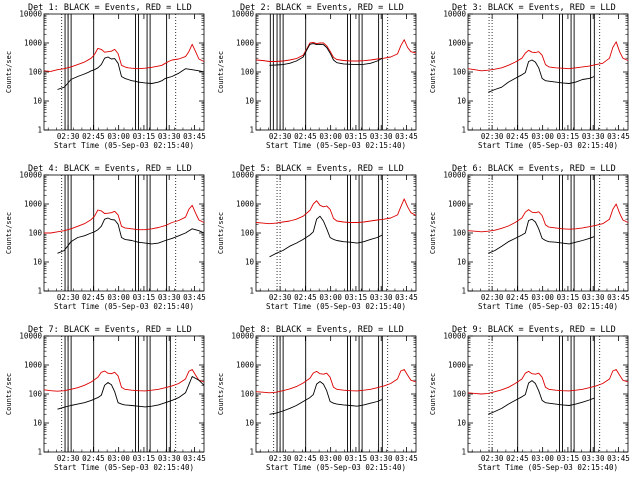 The height and width of the screenshot is (480, 640). I want to click on panel-title: Det 9: BLACK = Events, RED = LLD, so click(534, 330).